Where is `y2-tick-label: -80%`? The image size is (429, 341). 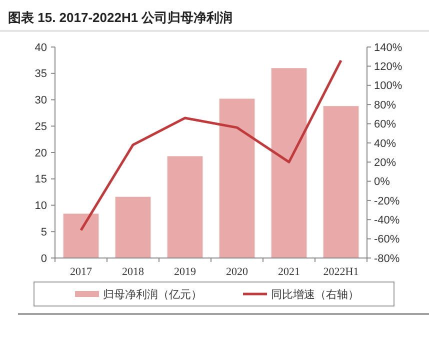 y2-tick-label: -80% is located at coordinates (387, 258).